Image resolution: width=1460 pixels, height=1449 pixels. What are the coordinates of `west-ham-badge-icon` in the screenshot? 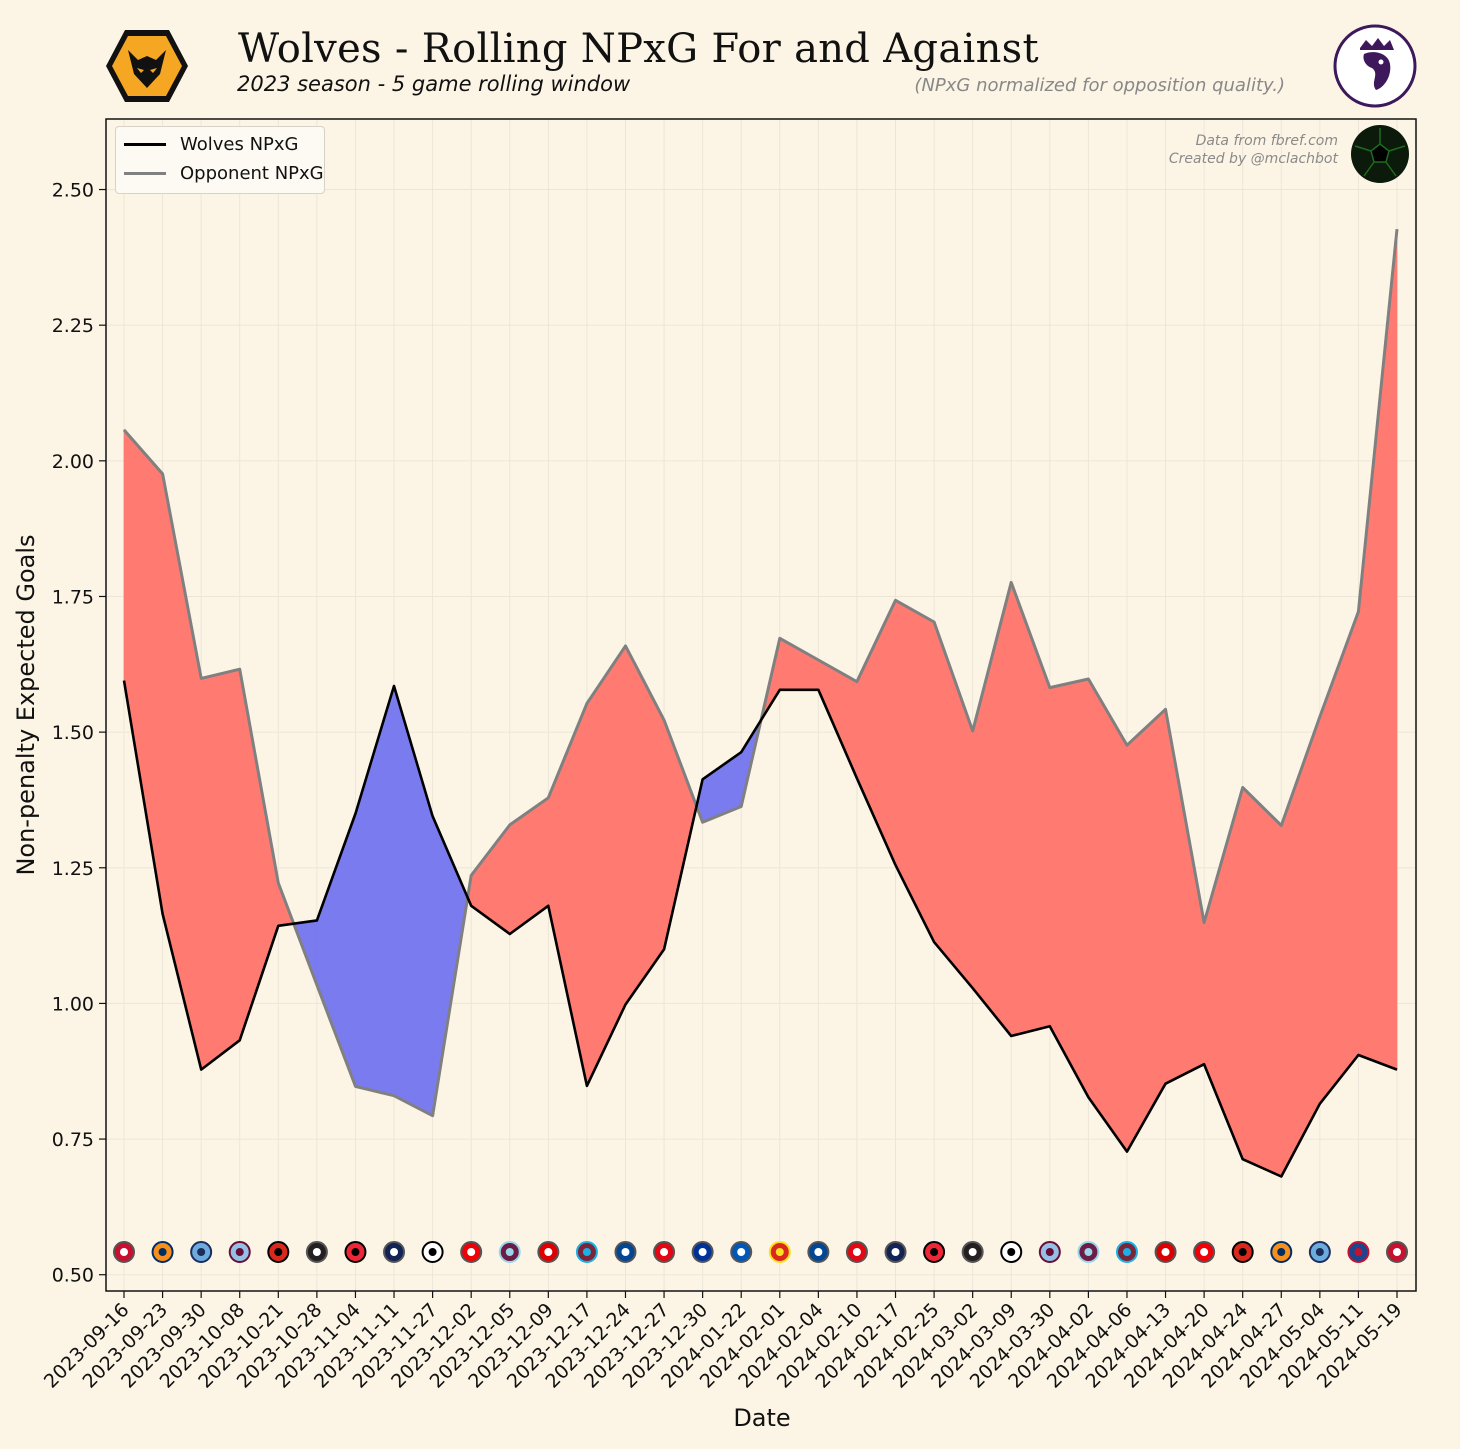 It's located at (1126, 1252).